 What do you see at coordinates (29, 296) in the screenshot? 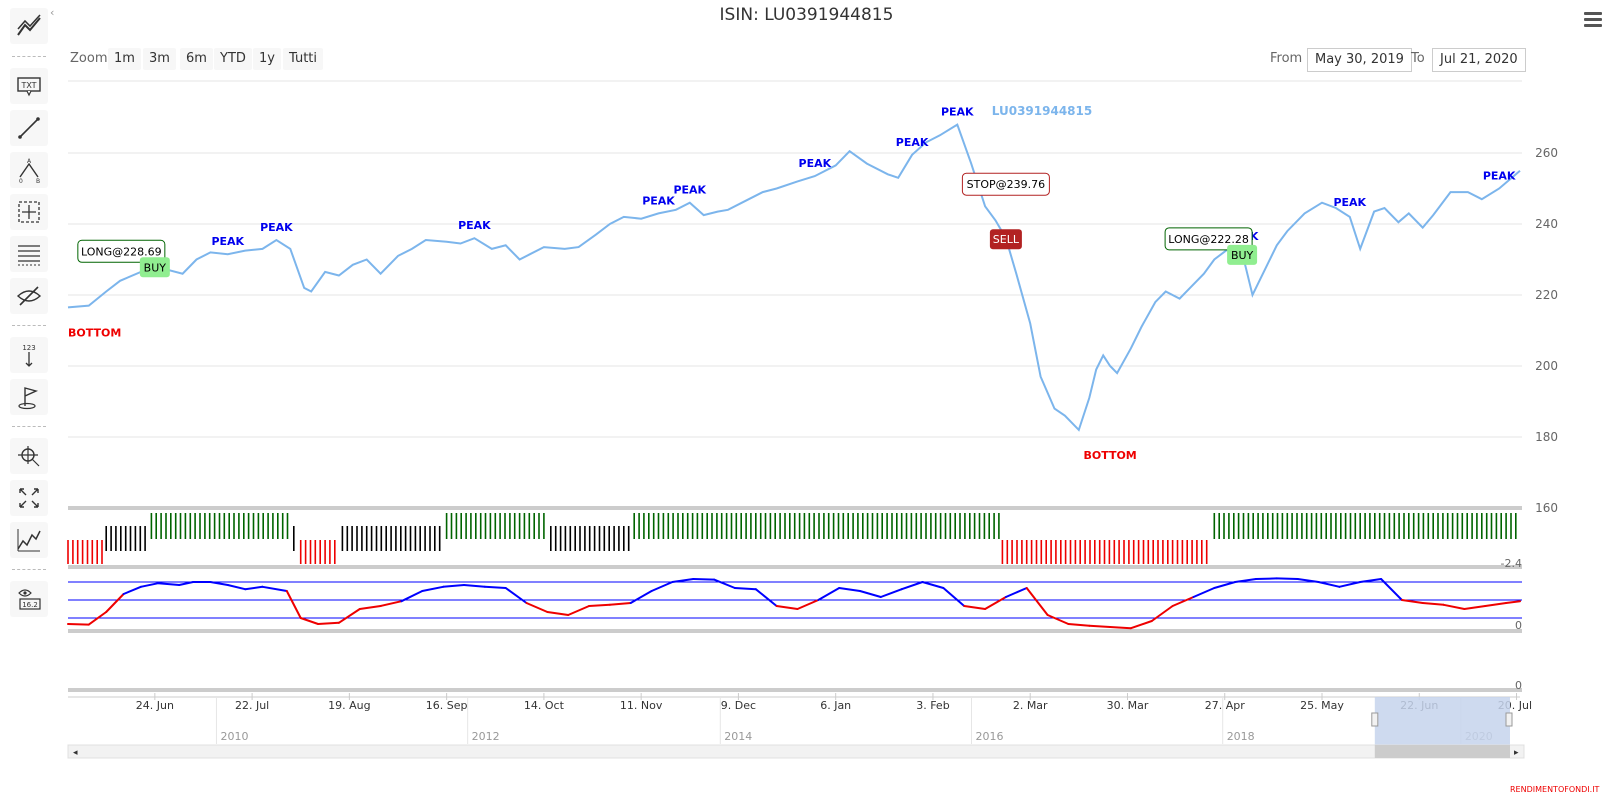
I see `hide-icon` at bounding box center [29, 296].